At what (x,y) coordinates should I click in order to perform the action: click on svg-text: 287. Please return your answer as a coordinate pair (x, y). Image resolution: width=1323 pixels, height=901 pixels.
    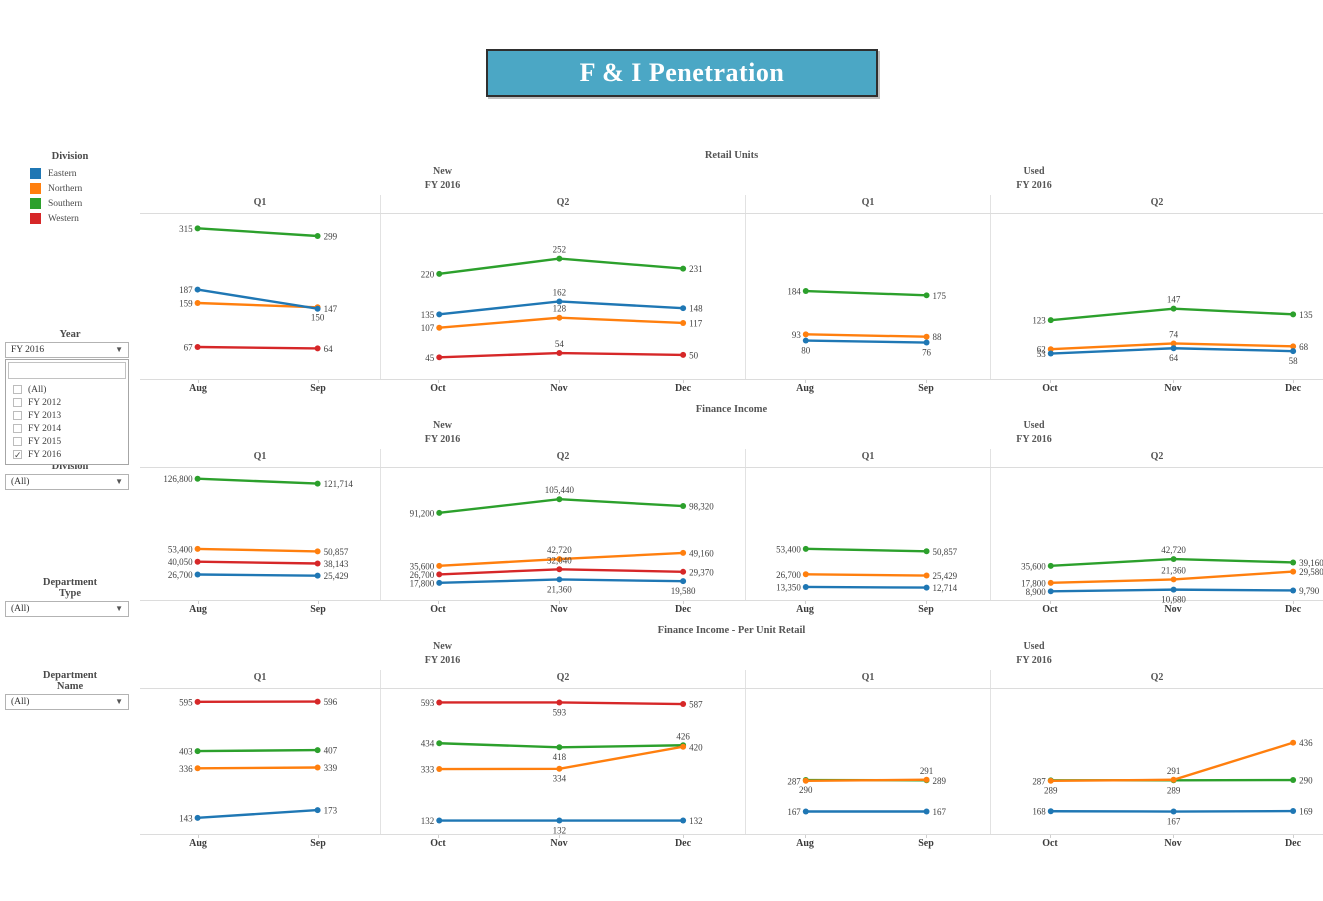
    Looking at the image, I should click on (1039, 781).